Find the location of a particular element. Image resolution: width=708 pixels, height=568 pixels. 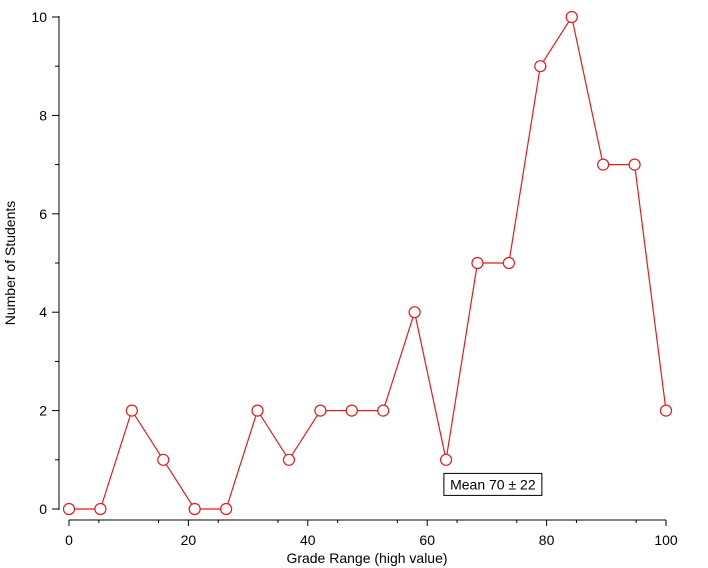

annotation-group: Mean 70 ± 22 is located at coordinates (493, 484).